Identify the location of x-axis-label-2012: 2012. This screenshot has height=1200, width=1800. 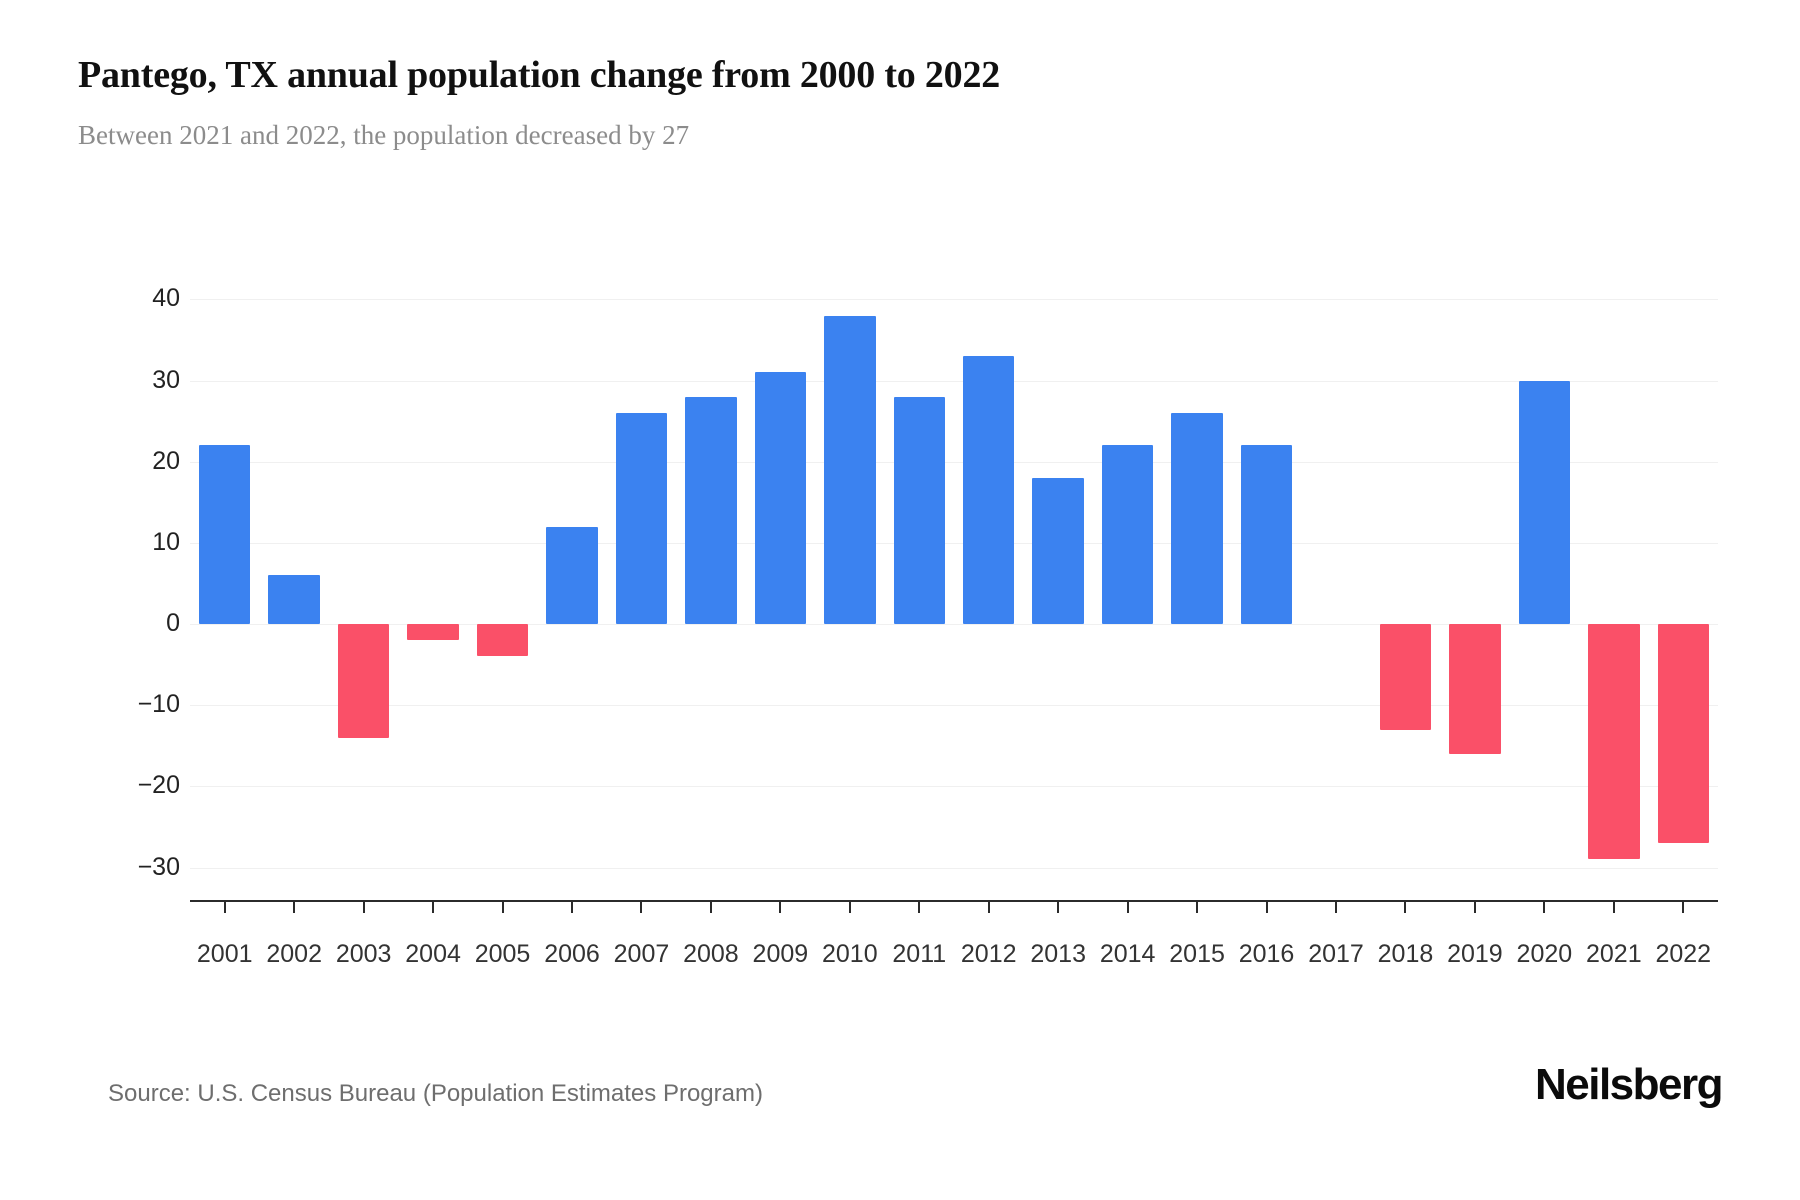
(988, 954).